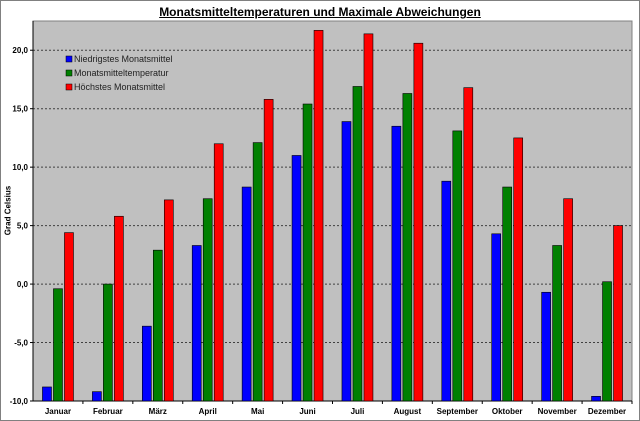 The height and width of the screenshot is (421, 640). What do you see at coordinates (23, 284) in the screenshot?
I see `y-tick-label: 0,0` at bounding box center [23, 284].